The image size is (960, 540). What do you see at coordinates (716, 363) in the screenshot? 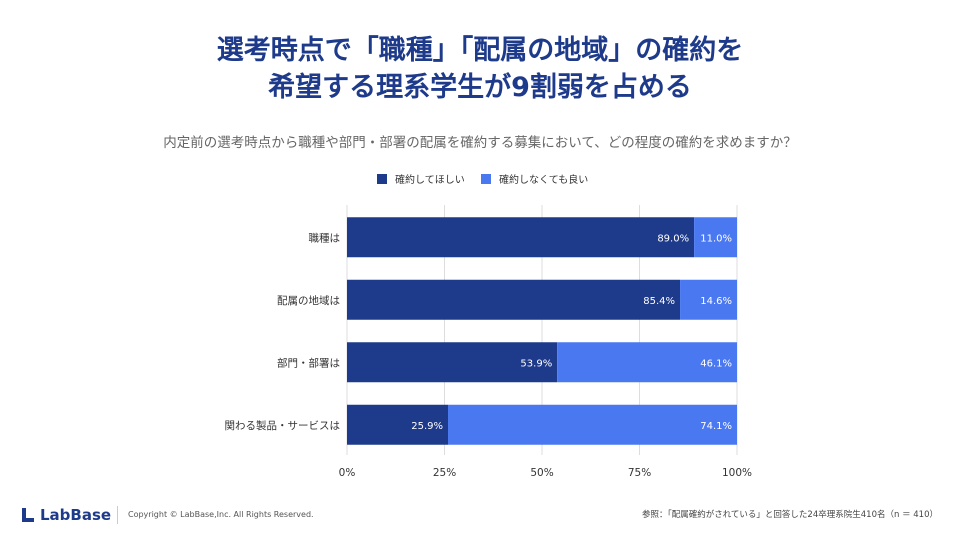
I see `bar-value-label: 46.1%` at bounding box center [716, 363].